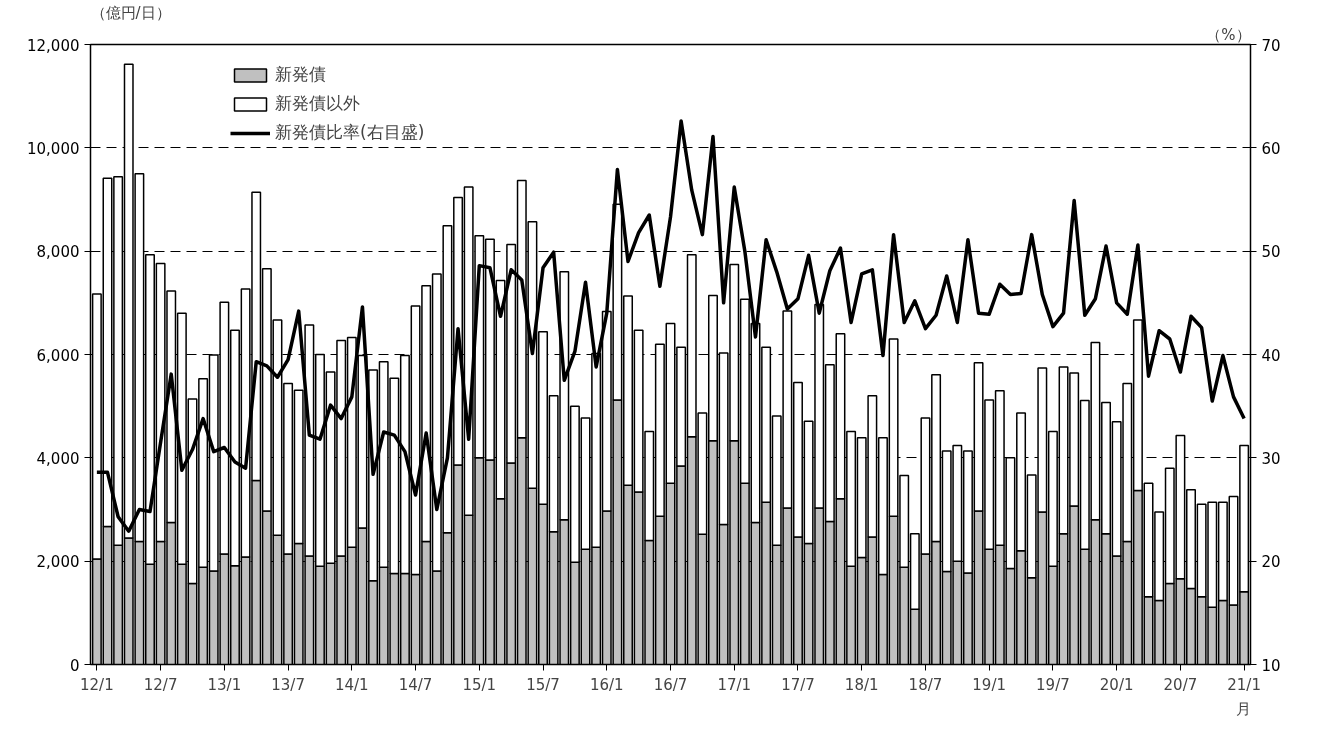 The image size is (1329, 740). I want to click on legend-label: 新発債, so click(300, 74).